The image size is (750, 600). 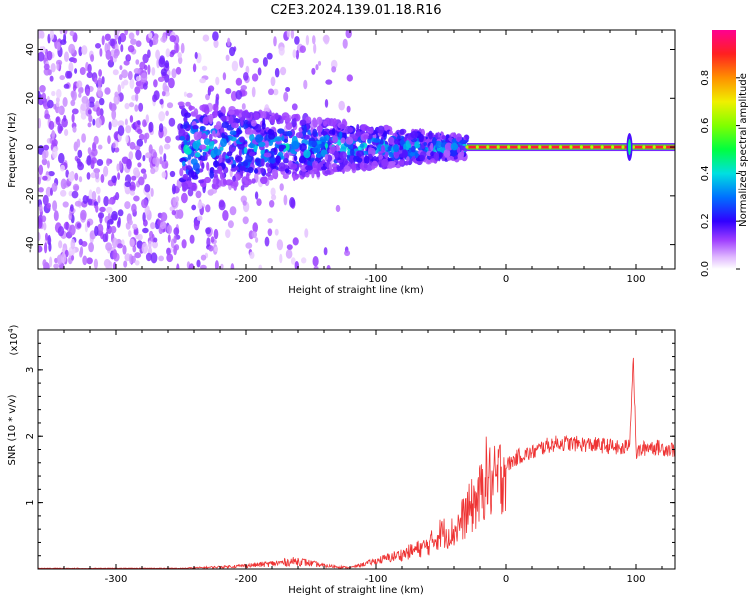 What do you see at coordinates (246, 579) in the screenshot?
I see `x-tick-label: -200` at bounding box center [246, 579].